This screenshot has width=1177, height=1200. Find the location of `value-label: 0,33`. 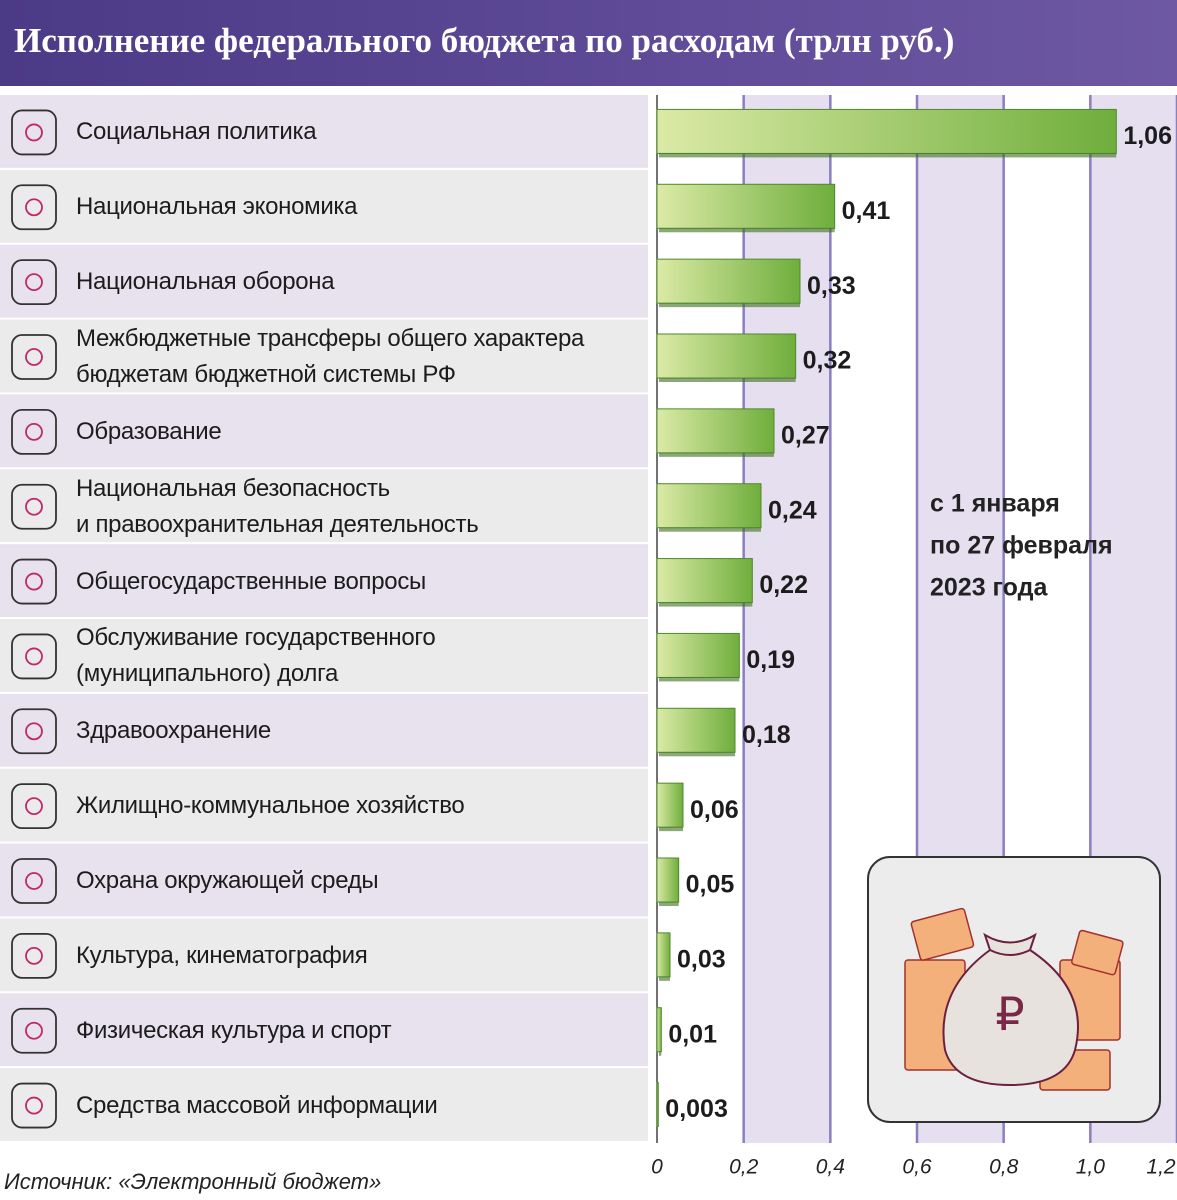

value-label: 0,33 is located at coordinates (831, 286).